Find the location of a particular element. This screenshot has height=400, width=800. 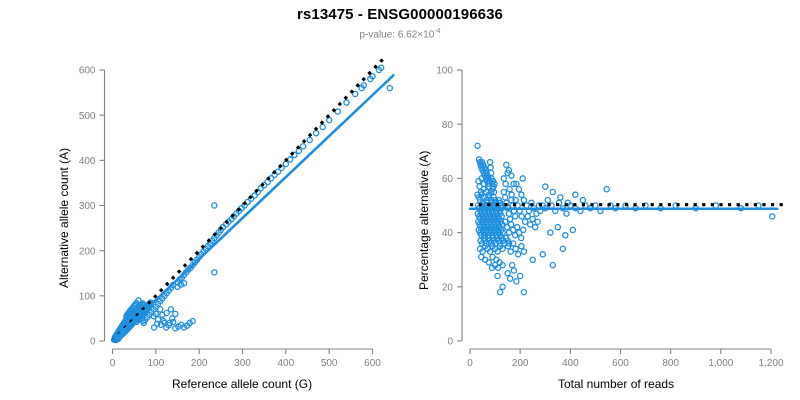

y-tick-label: 20 is located at coordinates (448, 287).